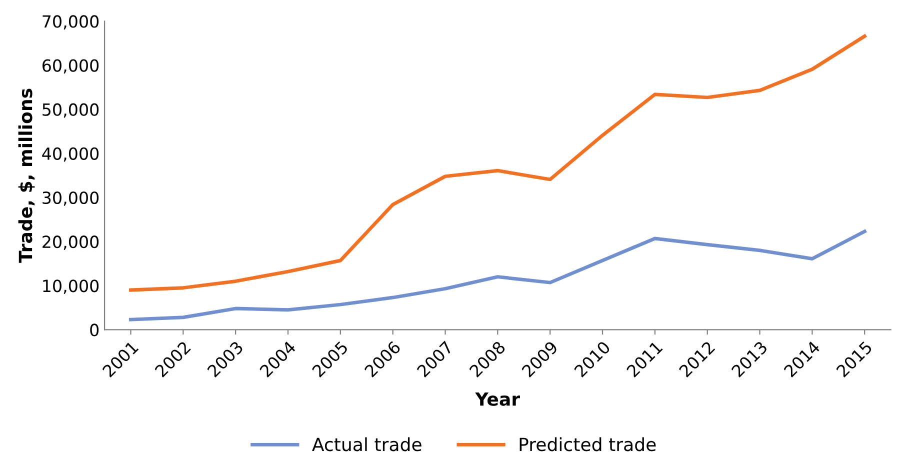 Image resolution: width=909 pixels, height=471 pixels. I want to click on legend-label: Actual trade, so click(367, 444).